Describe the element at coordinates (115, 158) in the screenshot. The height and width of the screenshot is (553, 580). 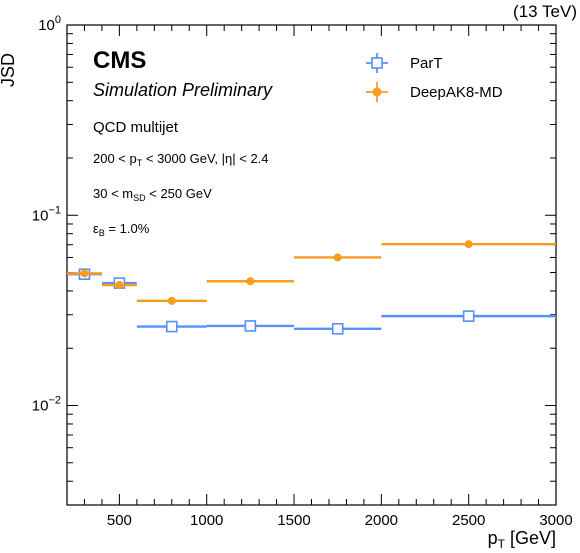
I see `pt-cut-a: 200 < p` at that location.